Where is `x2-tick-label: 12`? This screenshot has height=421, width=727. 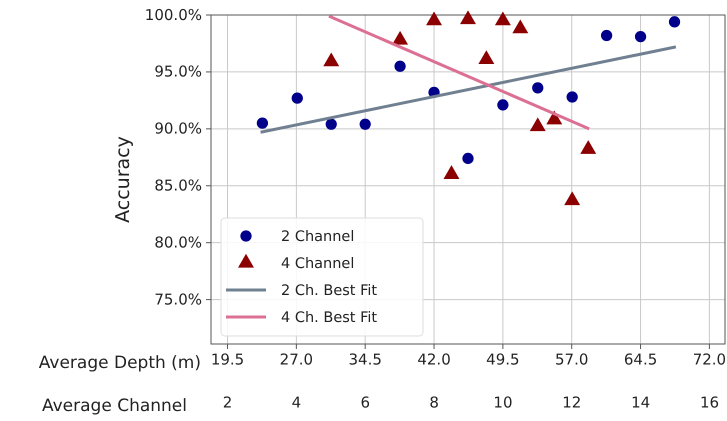
x2-tick-label: 12 is located at coordinates (572, 403).